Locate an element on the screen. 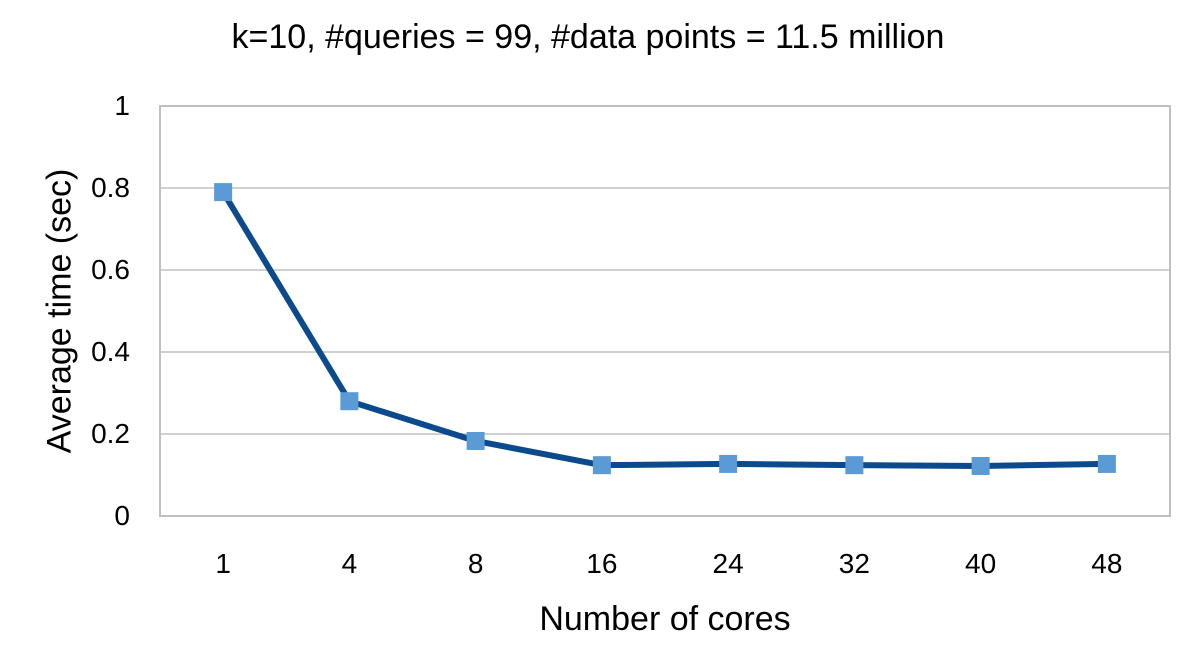  x-tick-label: 32 is located at coordinates (854, 563).